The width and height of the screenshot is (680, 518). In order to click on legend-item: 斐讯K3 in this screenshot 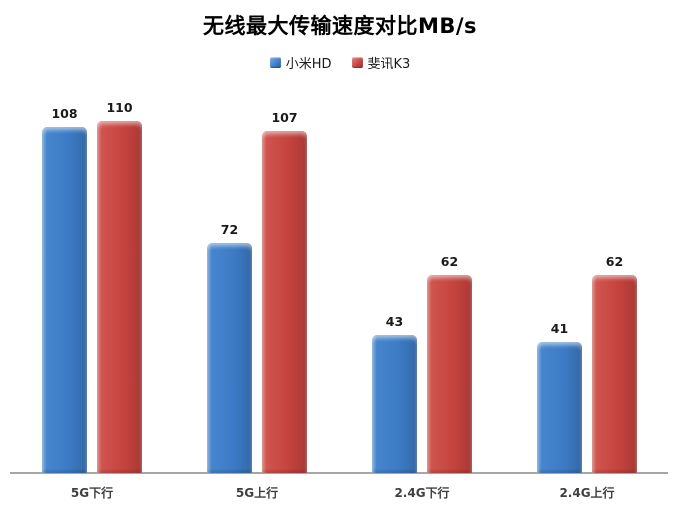, I will do `click(381, 62)`.